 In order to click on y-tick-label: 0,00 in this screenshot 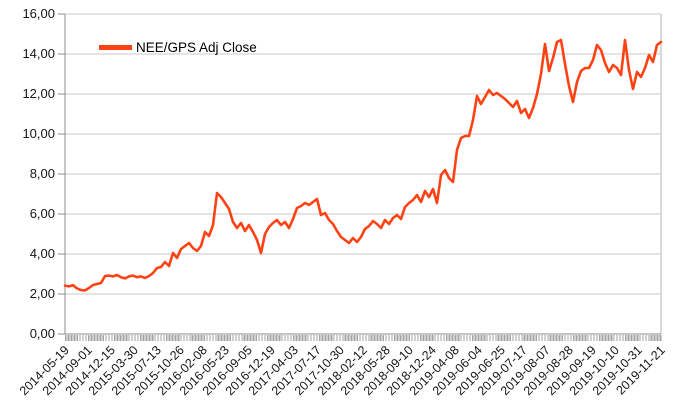, I will do `click(42, 333)`.